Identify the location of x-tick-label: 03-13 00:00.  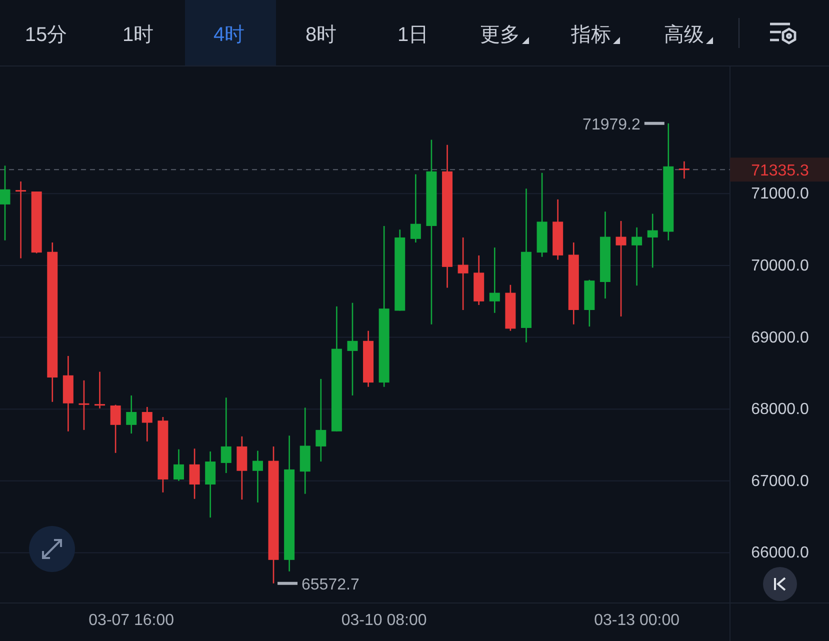
(637, 620).